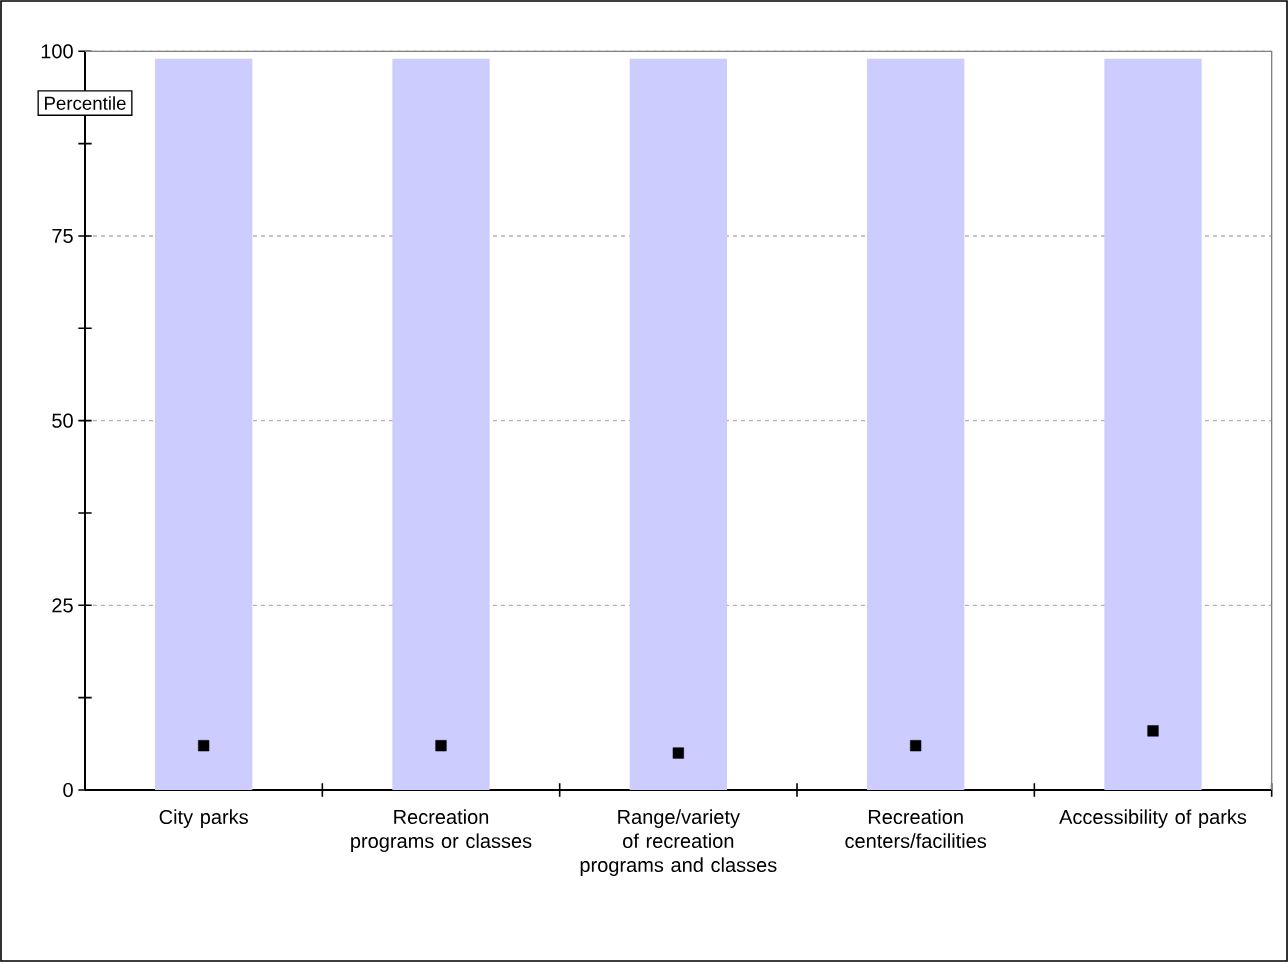  I want to click on x-tick-label: City parks, so click(203, 818).